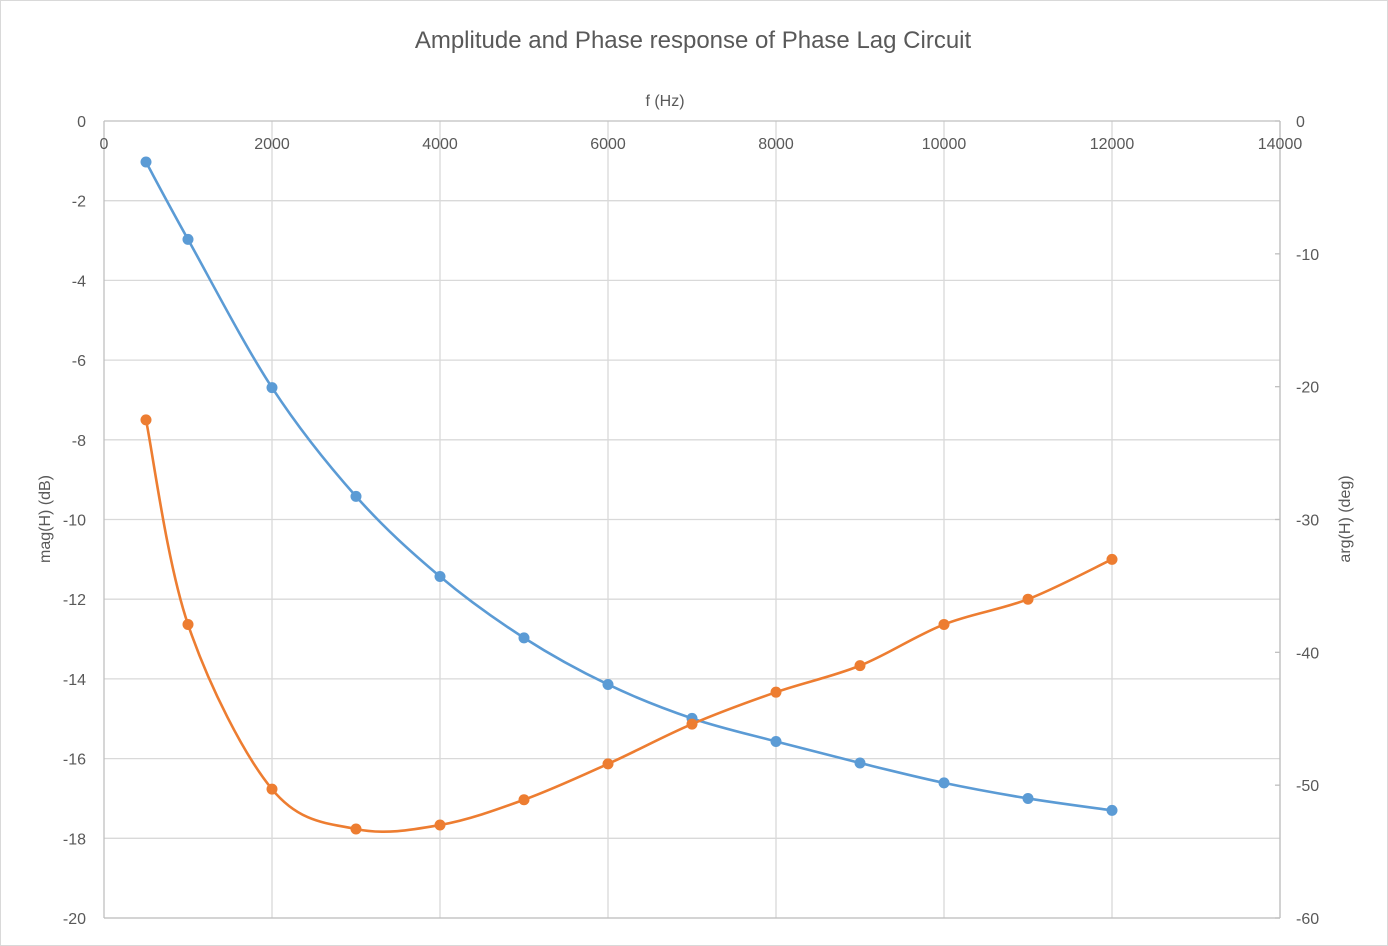 Image resolution: width=1388 pixels, height=946 pixels. Describe the element at coordinates (1112, 144) in the screenshot. I see `x-tick-label: 12000` at that location.